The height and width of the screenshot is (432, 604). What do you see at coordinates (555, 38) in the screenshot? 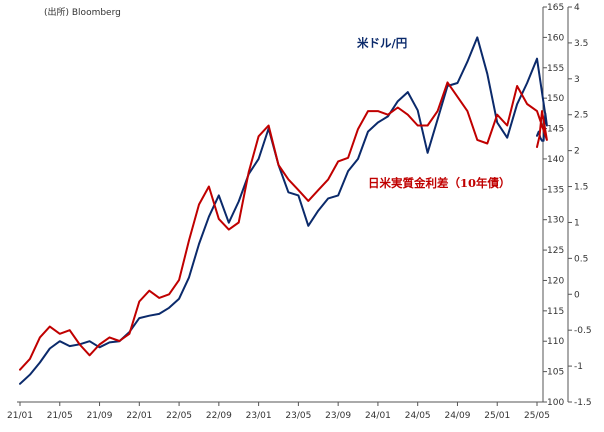
I see `left-tick-label: 160` at bounding box center [555, 38].